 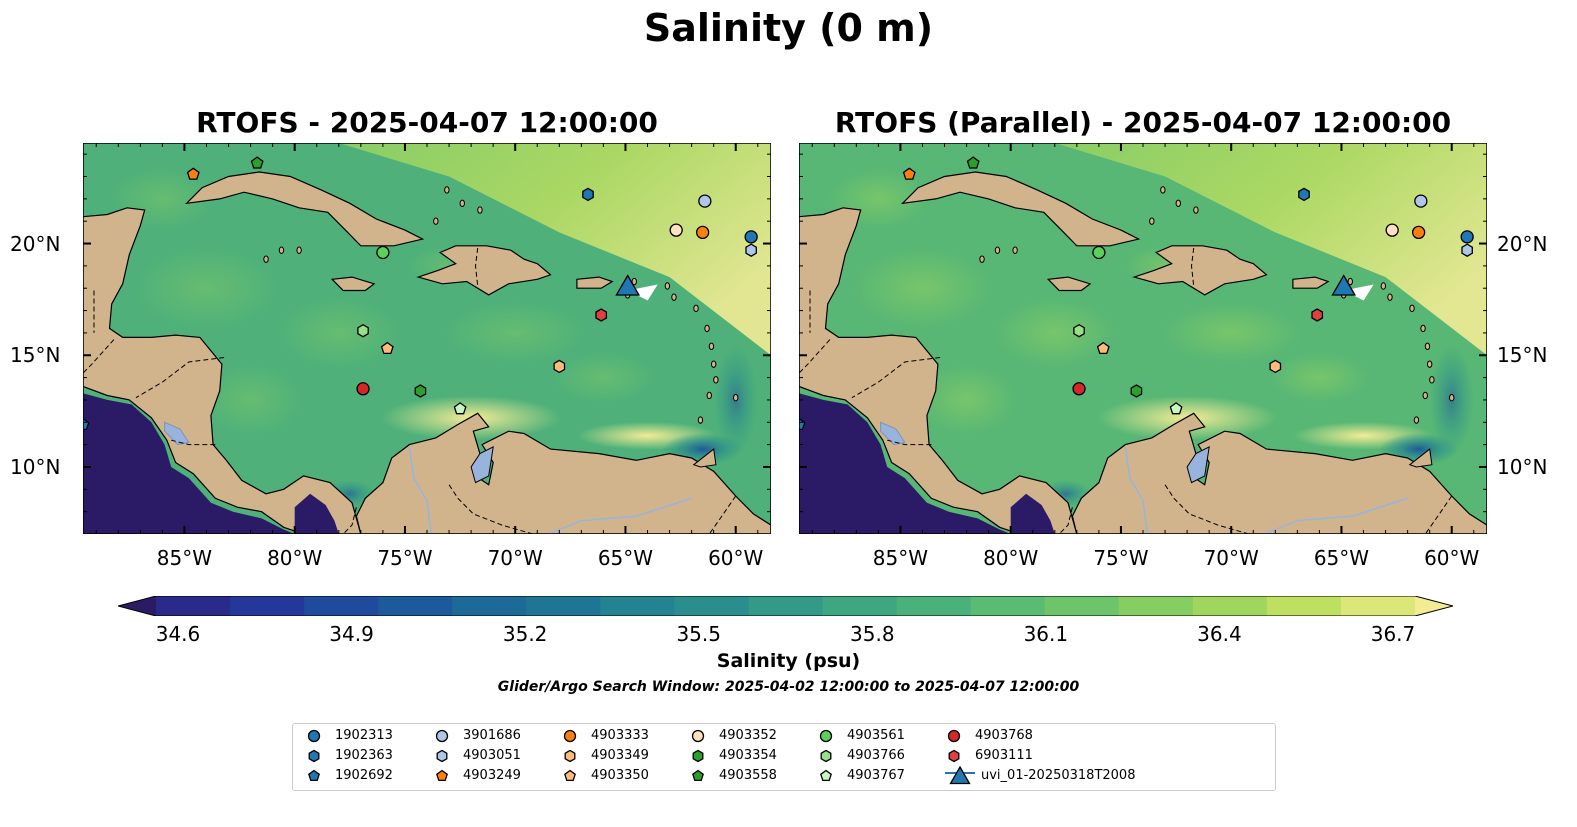 I want to click on legend-label: 1902363, so click(x=364, y=755).